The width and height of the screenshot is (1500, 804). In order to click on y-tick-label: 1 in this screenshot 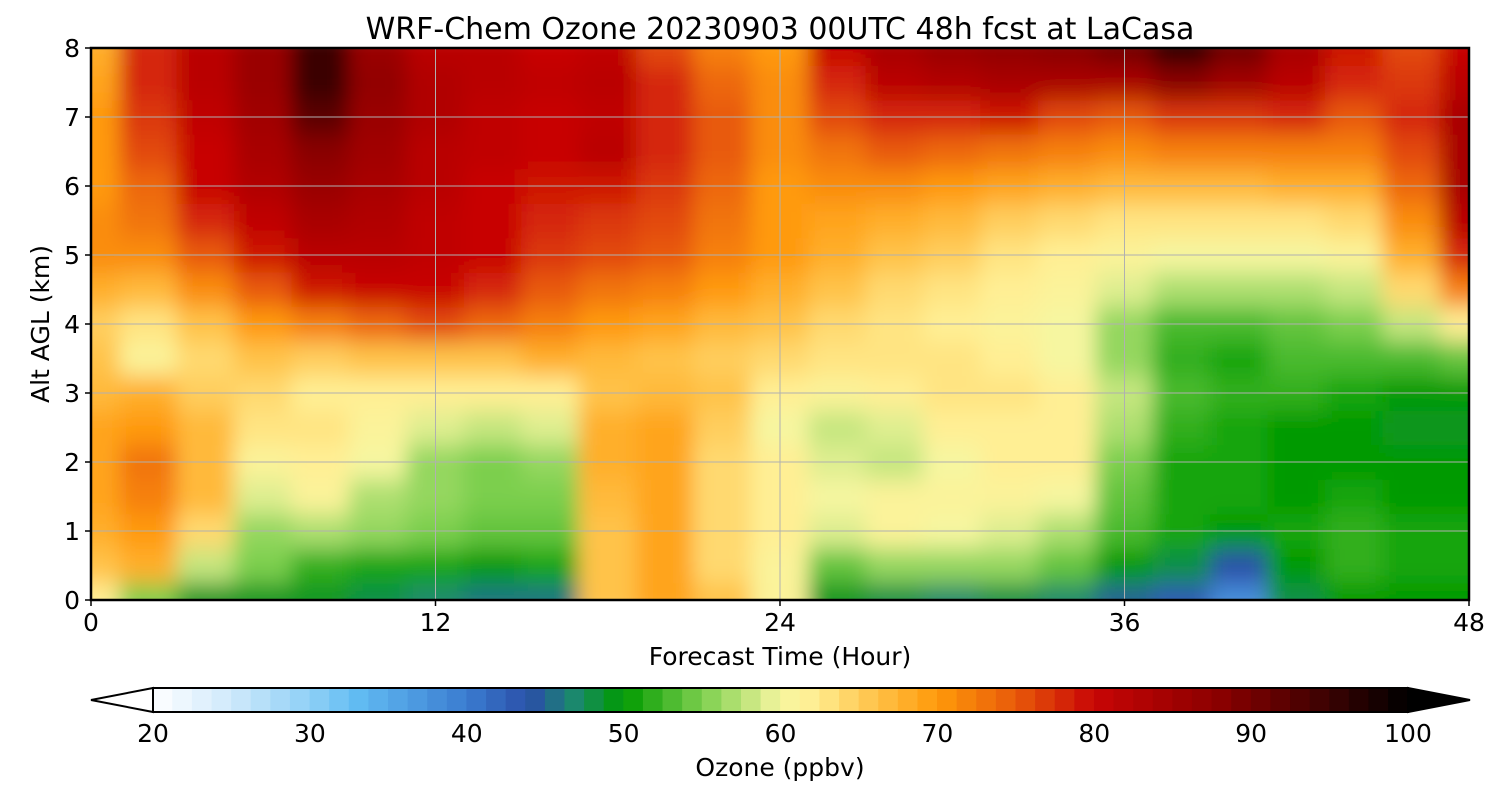, I will do `click(72, 531)`.